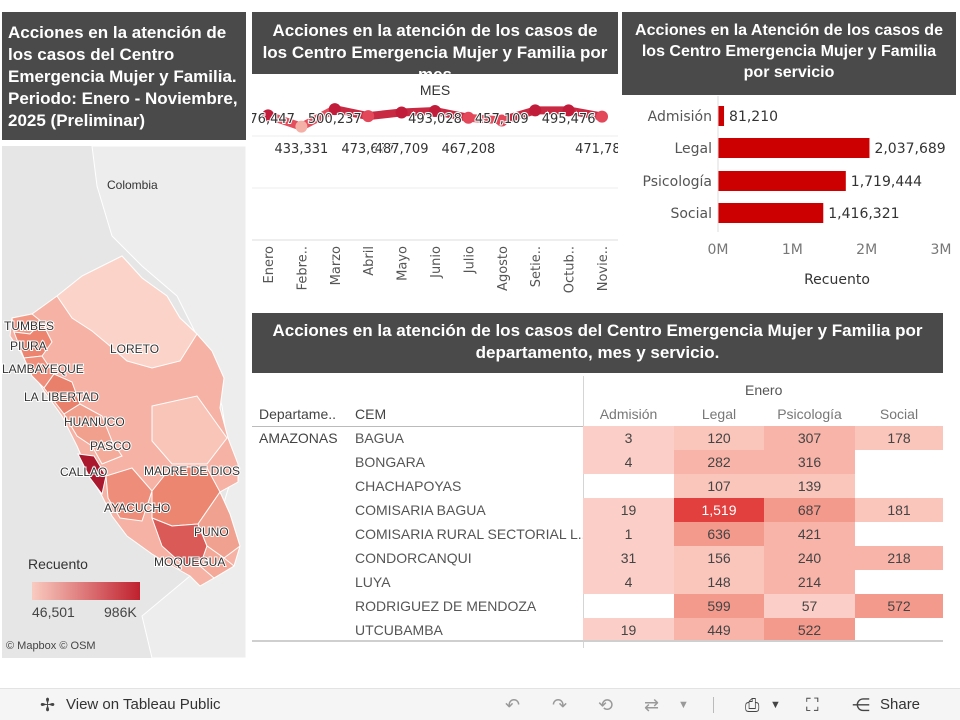  Describe the element at coordinates (51, 646) in the screenshot. I see `map-attribution: © Mapbox © OSM` at that location.